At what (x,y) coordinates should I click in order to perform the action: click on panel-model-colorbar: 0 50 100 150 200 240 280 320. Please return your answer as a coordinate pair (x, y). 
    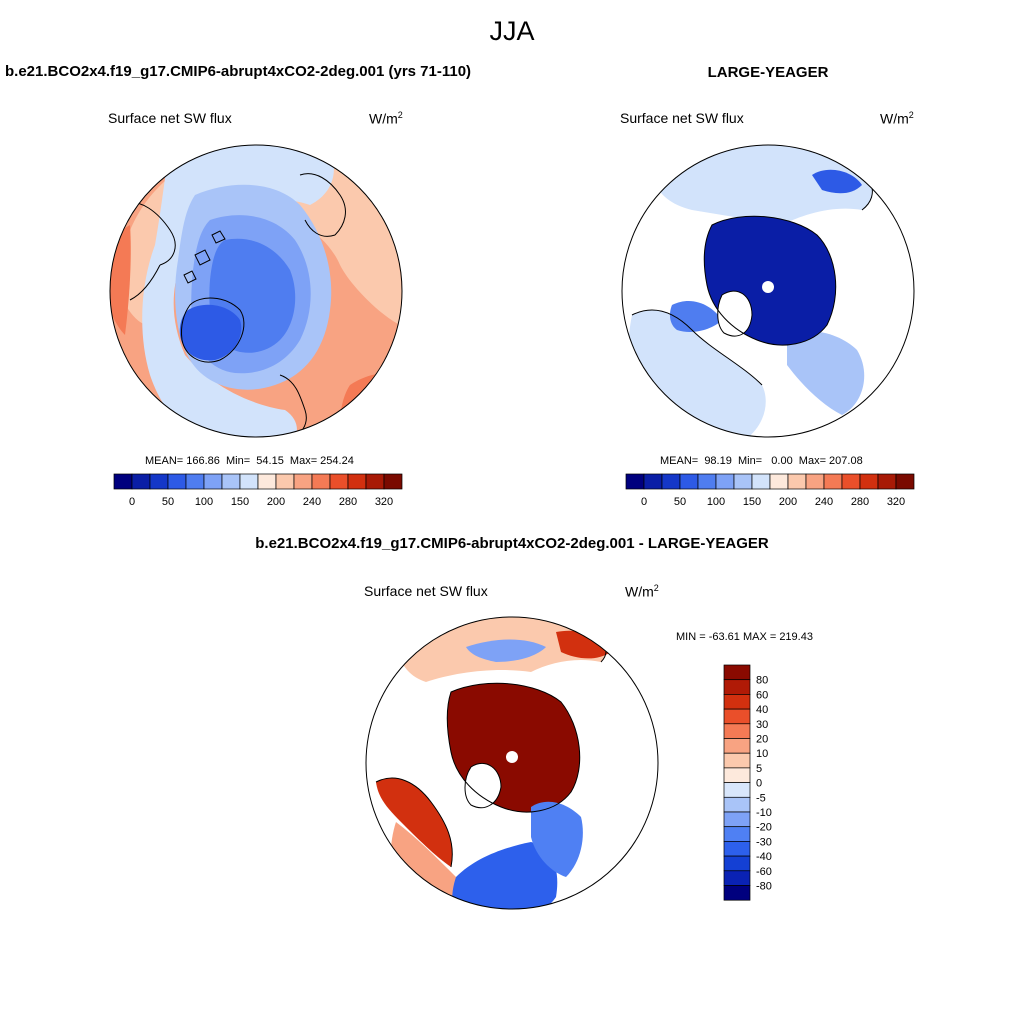
    Looking at the image, I should click on (258, 490).